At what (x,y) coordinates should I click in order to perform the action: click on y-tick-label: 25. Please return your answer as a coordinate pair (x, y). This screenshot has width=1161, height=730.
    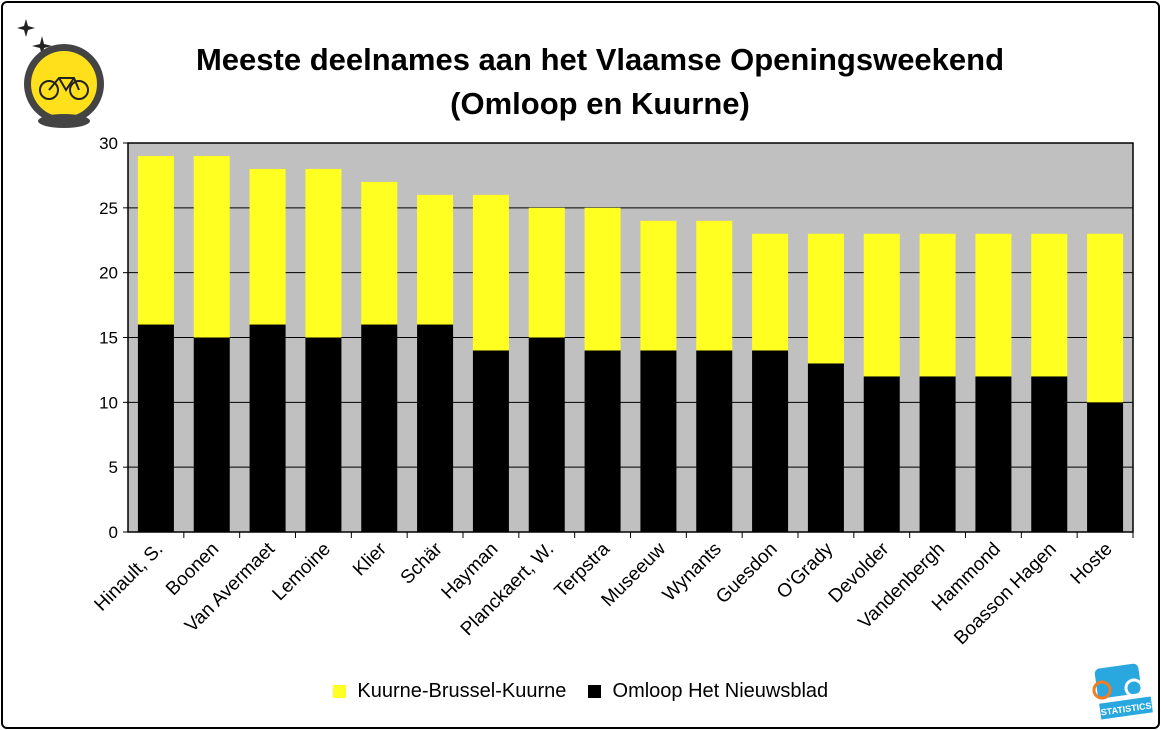
    Looking at the image, I should click on (108, 208).